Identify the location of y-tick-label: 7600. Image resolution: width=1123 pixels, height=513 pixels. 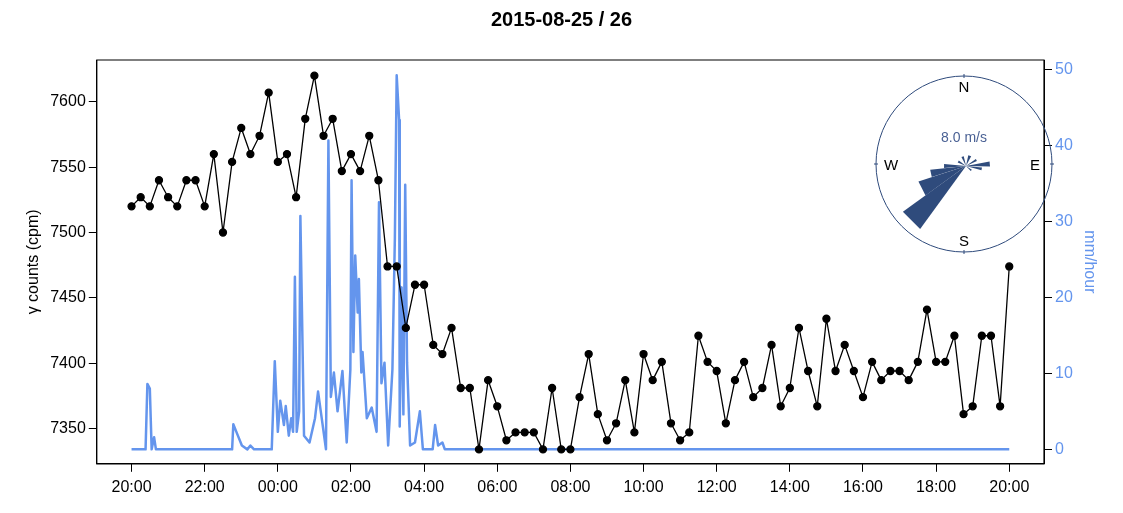
(68, 101).